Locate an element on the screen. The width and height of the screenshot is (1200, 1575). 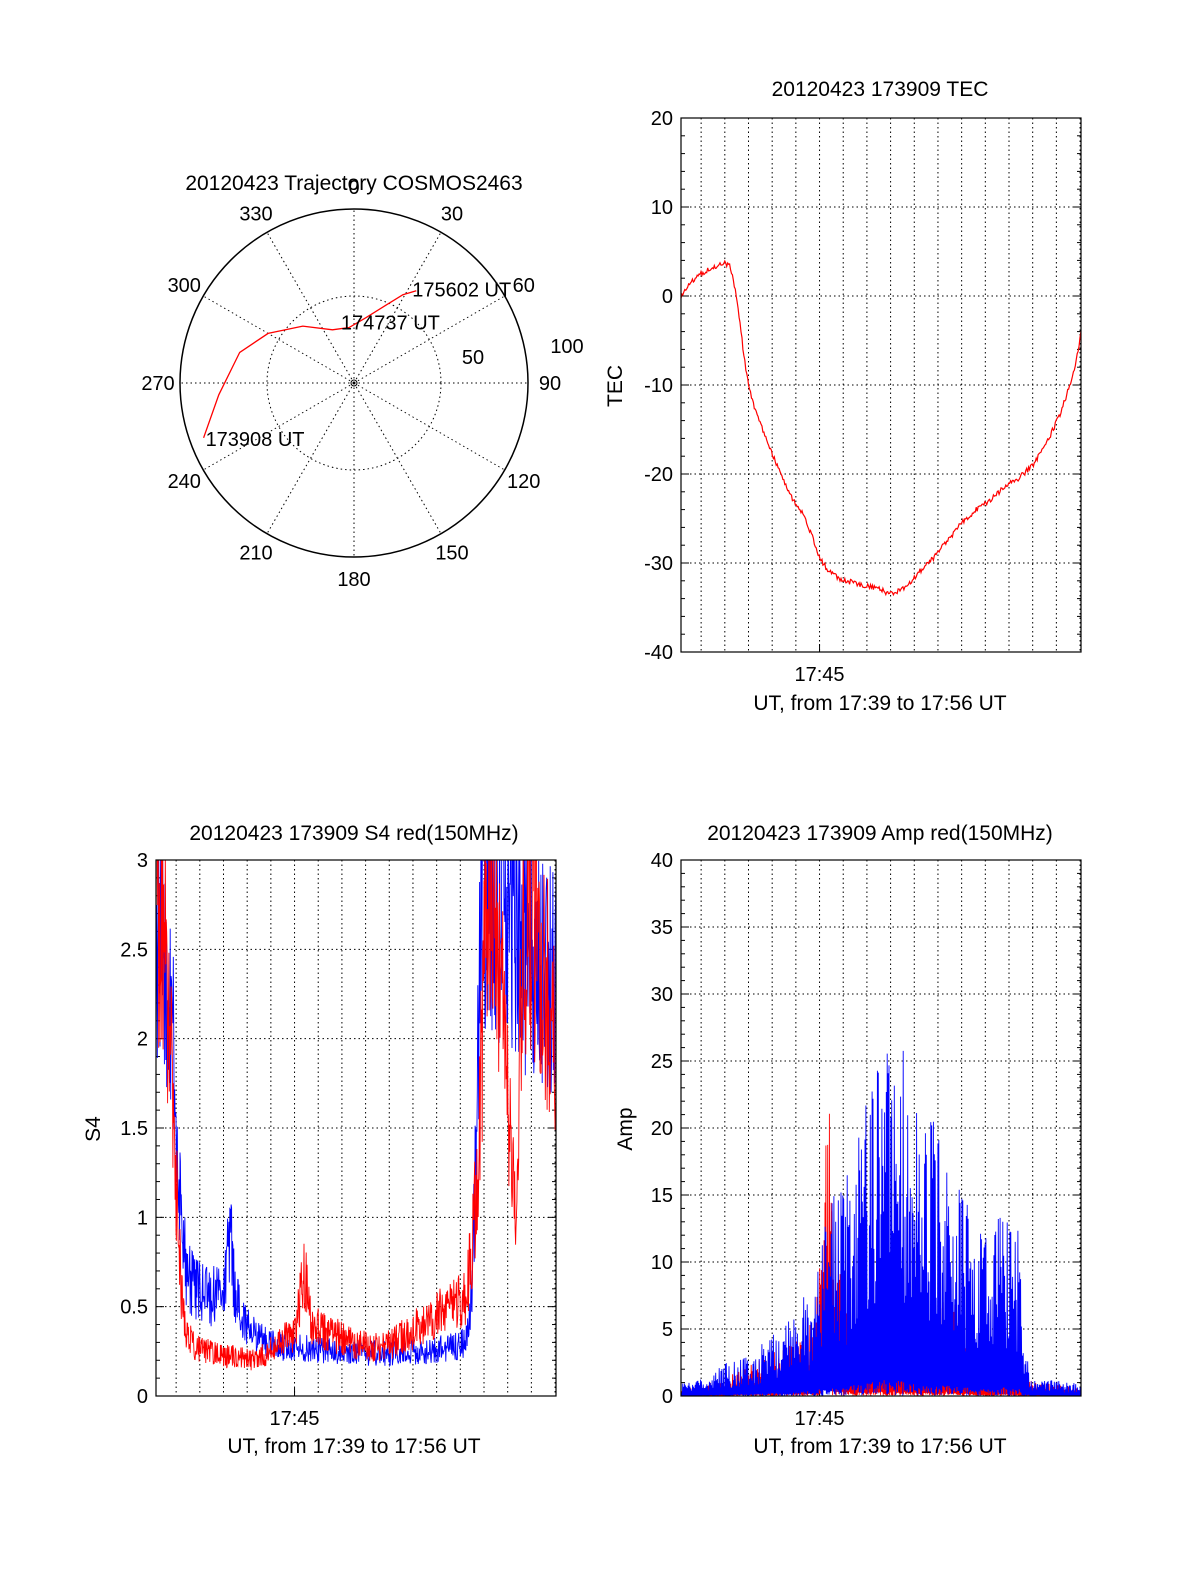
azimuth-label-90: 90 is located at coordinates (550, 384).